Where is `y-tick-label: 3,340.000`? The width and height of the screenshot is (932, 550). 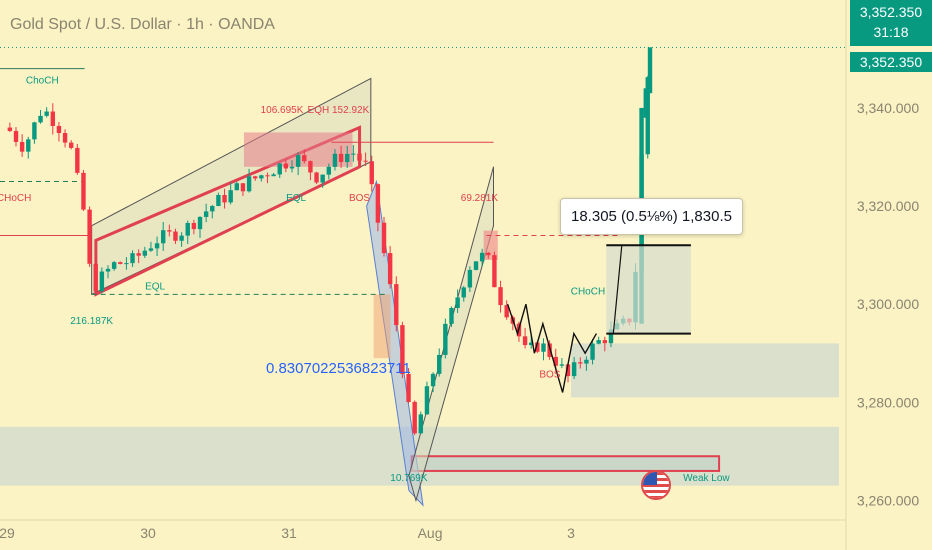
y-tick-label: 3,340.000 is located at coordinates (888, 108).